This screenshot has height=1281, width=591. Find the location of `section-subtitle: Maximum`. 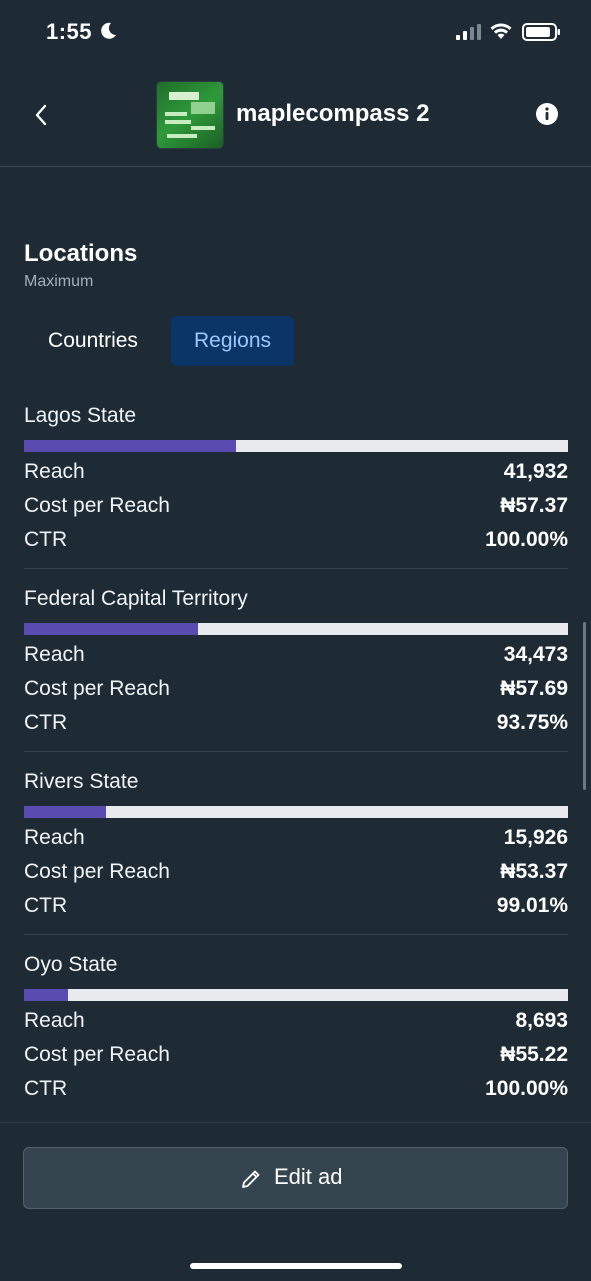

section-subtitle: Maximum is located at coordinates (58, 282).